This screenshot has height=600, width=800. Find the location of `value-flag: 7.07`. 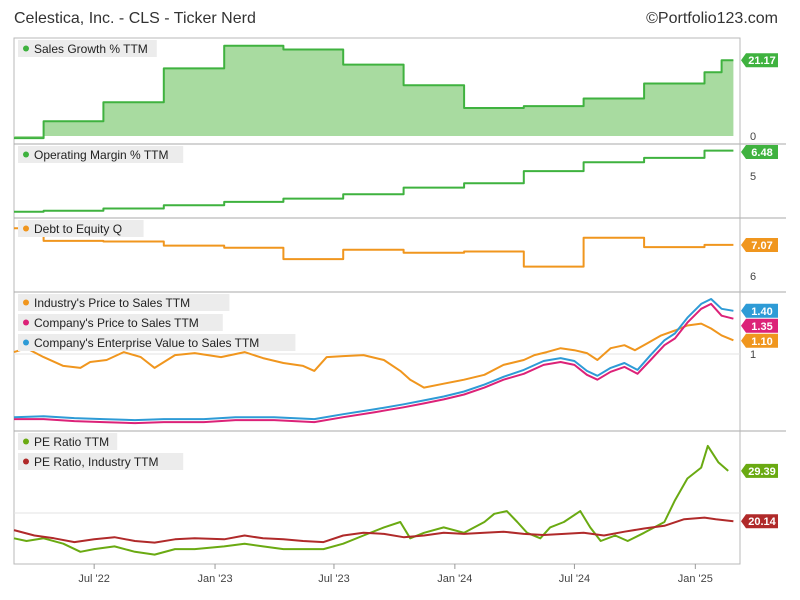

value-flag: 7.07 is located at coordinates (759, 244).